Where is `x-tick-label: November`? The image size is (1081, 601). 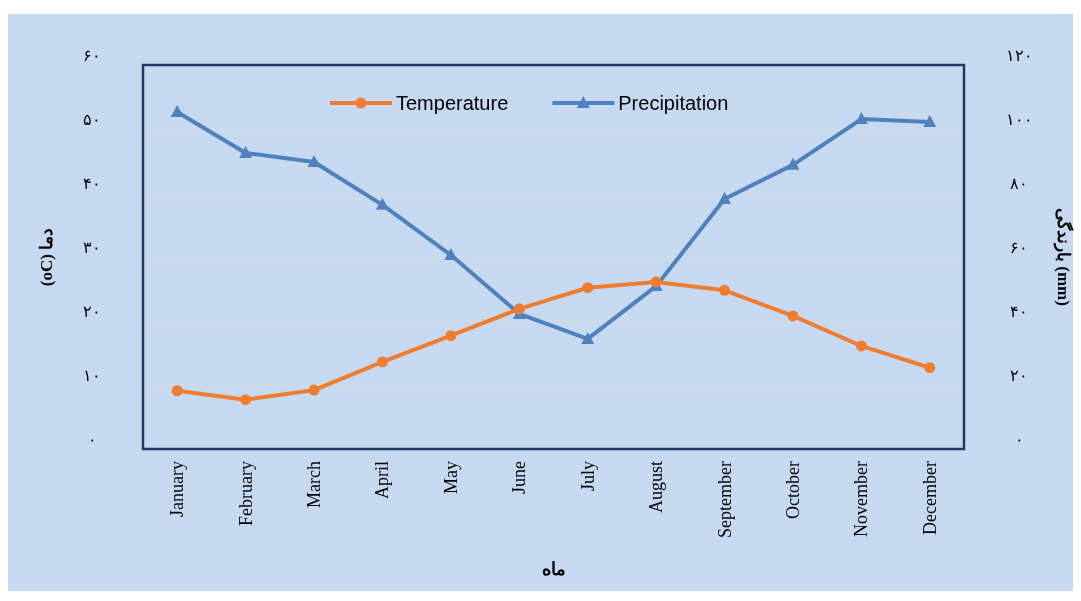
x-tick-label: November is located at coordinates (861, 499).